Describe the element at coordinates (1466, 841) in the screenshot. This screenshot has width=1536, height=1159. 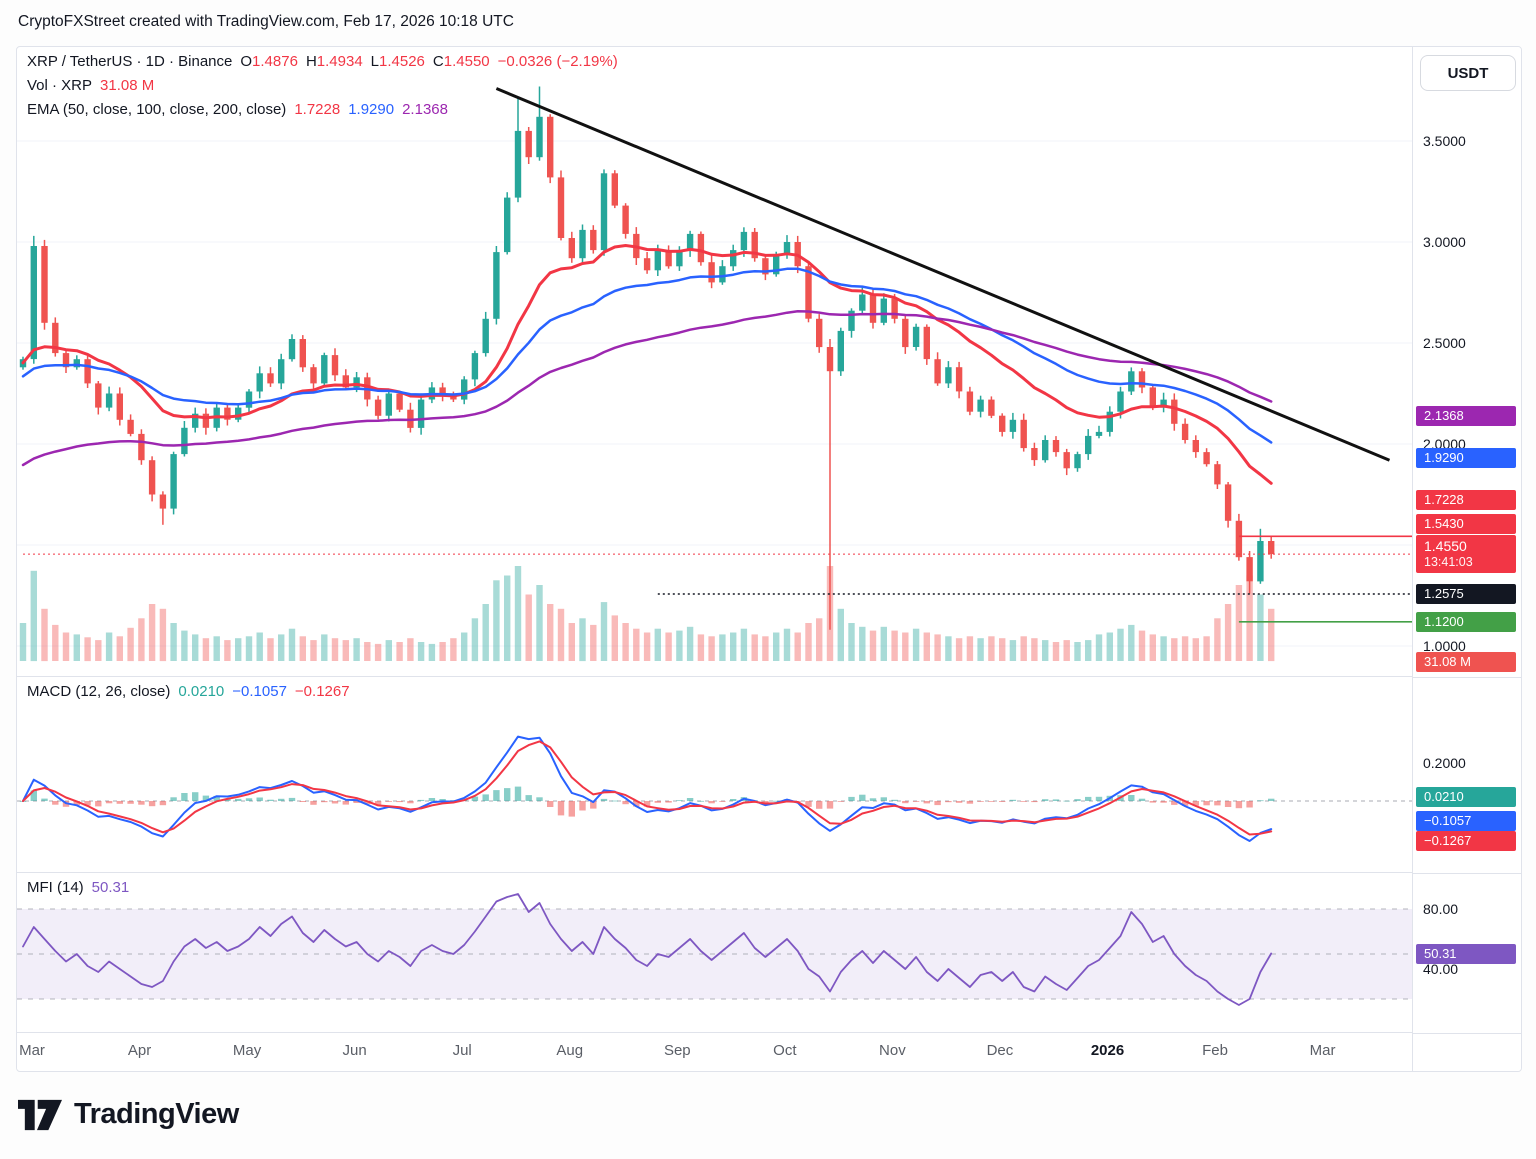
I see `macd-axis-chip: −0.1267` at that location.